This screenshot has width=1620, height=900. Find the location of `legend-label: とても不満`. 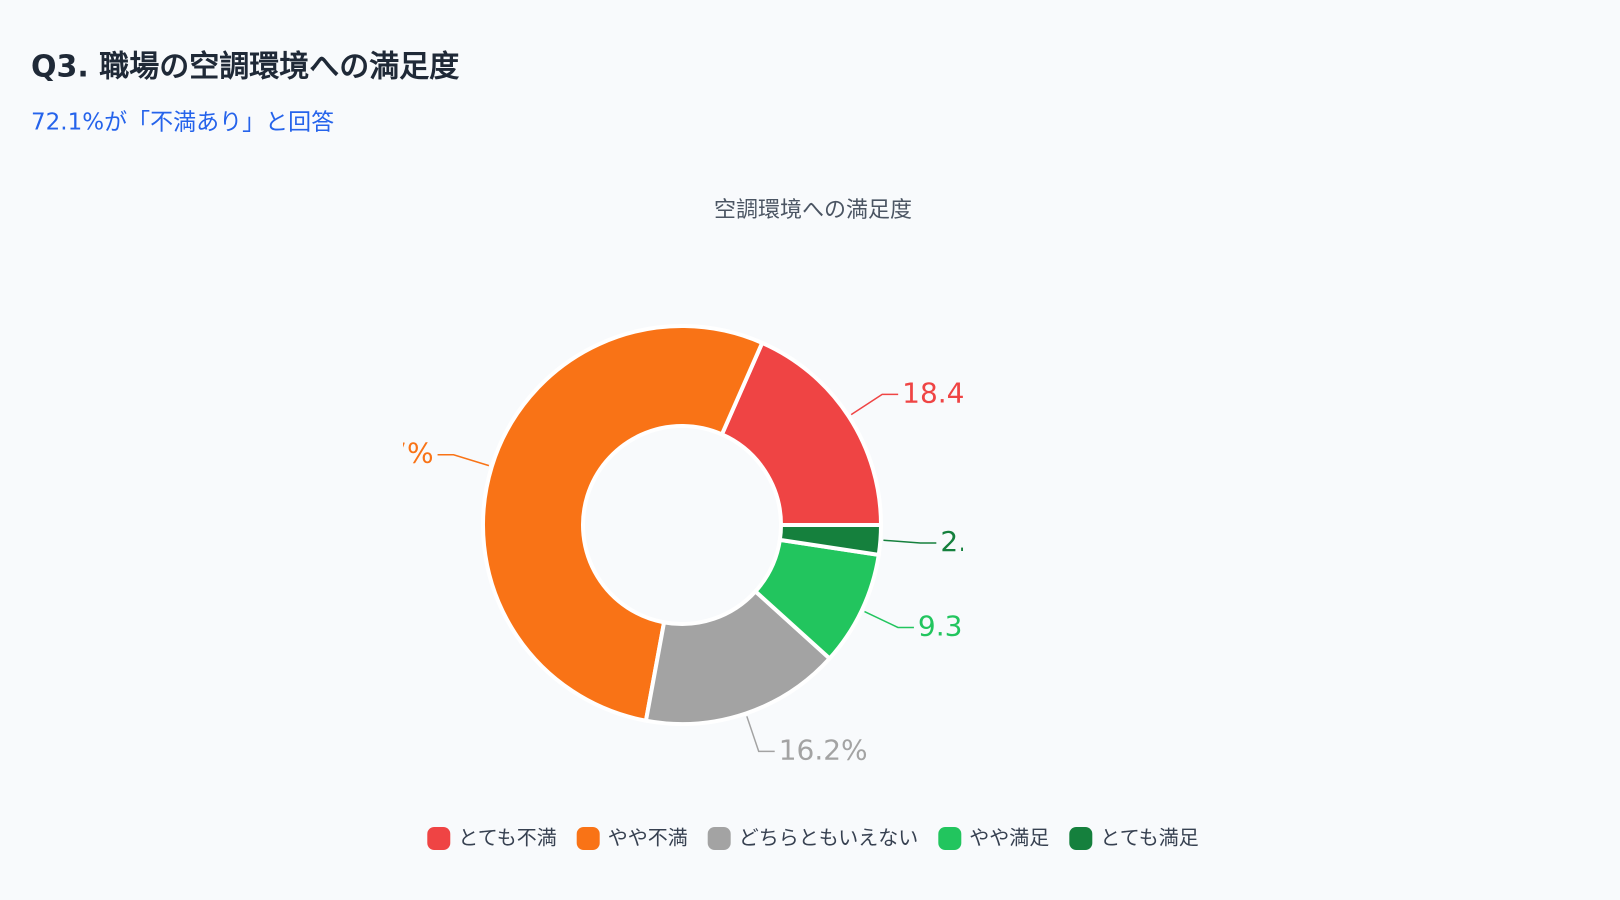

legend-label: とても不満 is located at coordinates (507, 838).